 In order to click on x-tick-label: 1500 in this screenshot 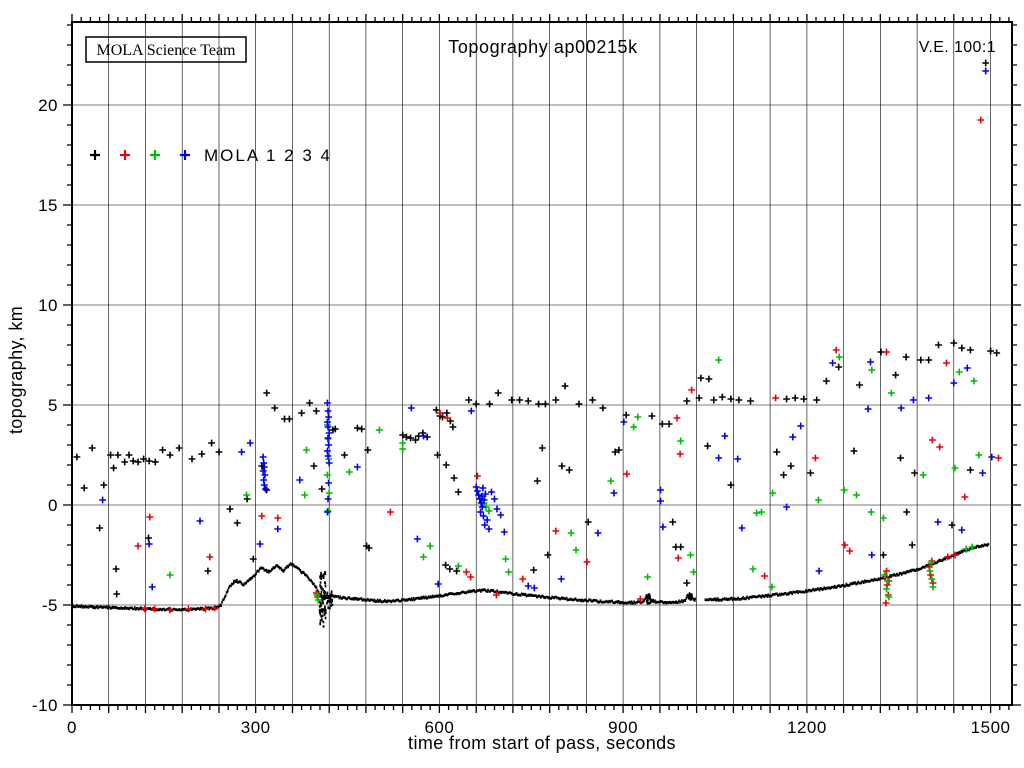, I will do `click(991, 727)`.